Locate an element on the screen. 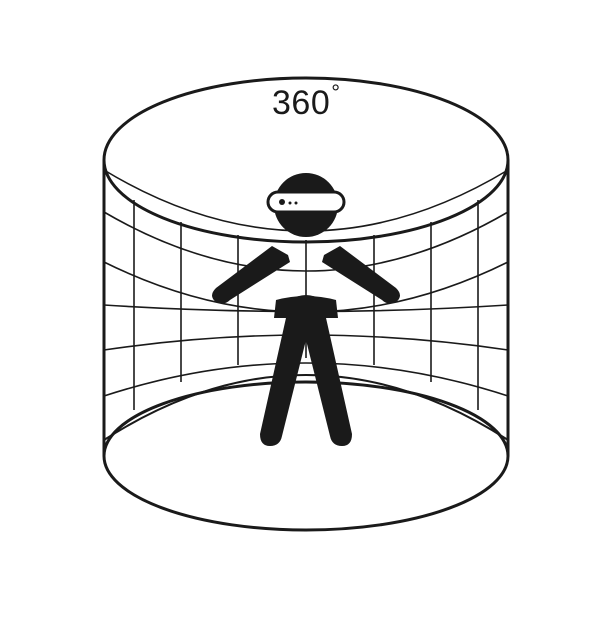 The width and height of the screenshot is (612, 617). person-icon is located at coordinates (306, 309).